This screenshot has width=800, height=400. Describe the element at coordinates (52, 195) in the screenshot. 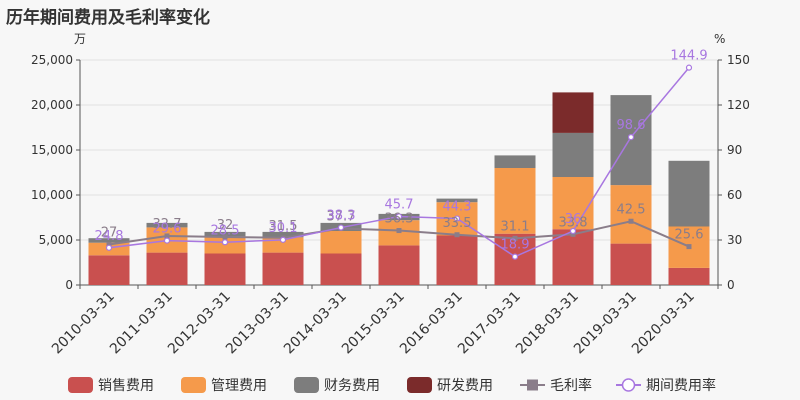

I see `y-left-tick-label: 10,000` at that location.